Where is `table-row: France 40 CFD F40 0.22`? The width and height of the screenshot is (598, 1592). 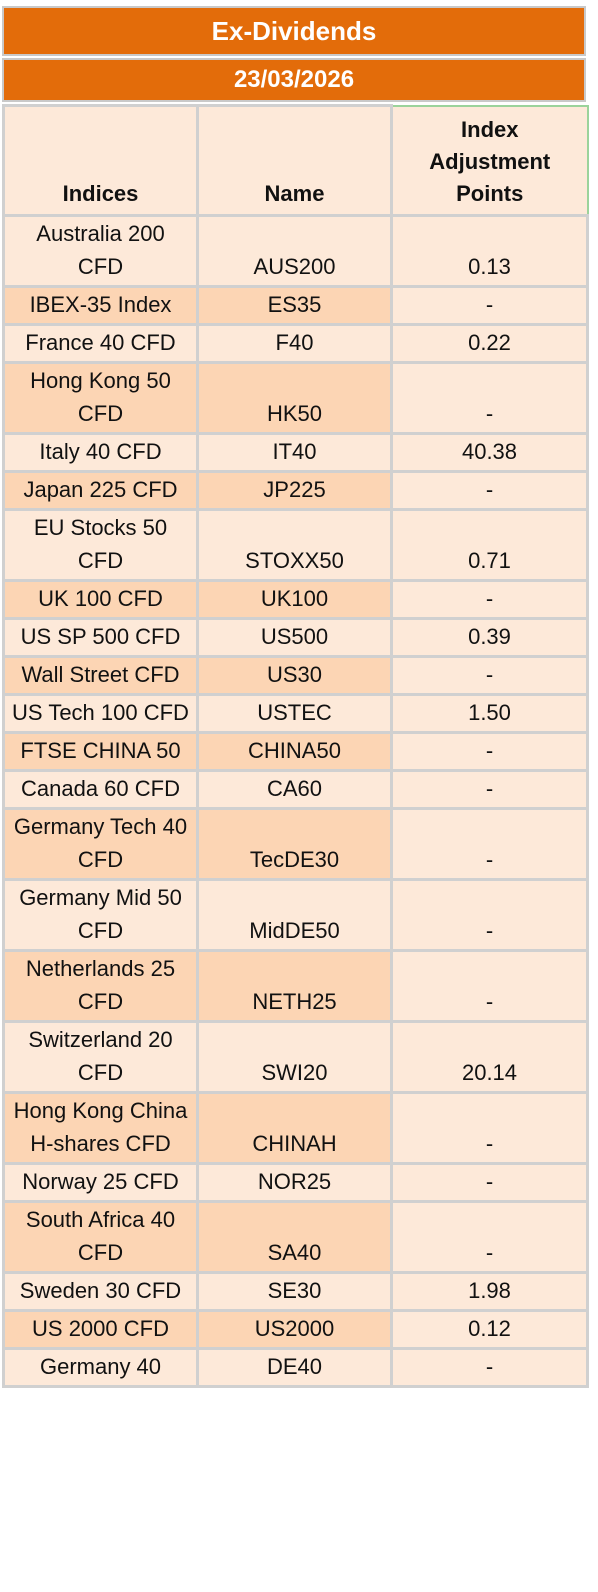 table-row: France 40 CFD F40 0.22 is located at coordinates (295, 343).